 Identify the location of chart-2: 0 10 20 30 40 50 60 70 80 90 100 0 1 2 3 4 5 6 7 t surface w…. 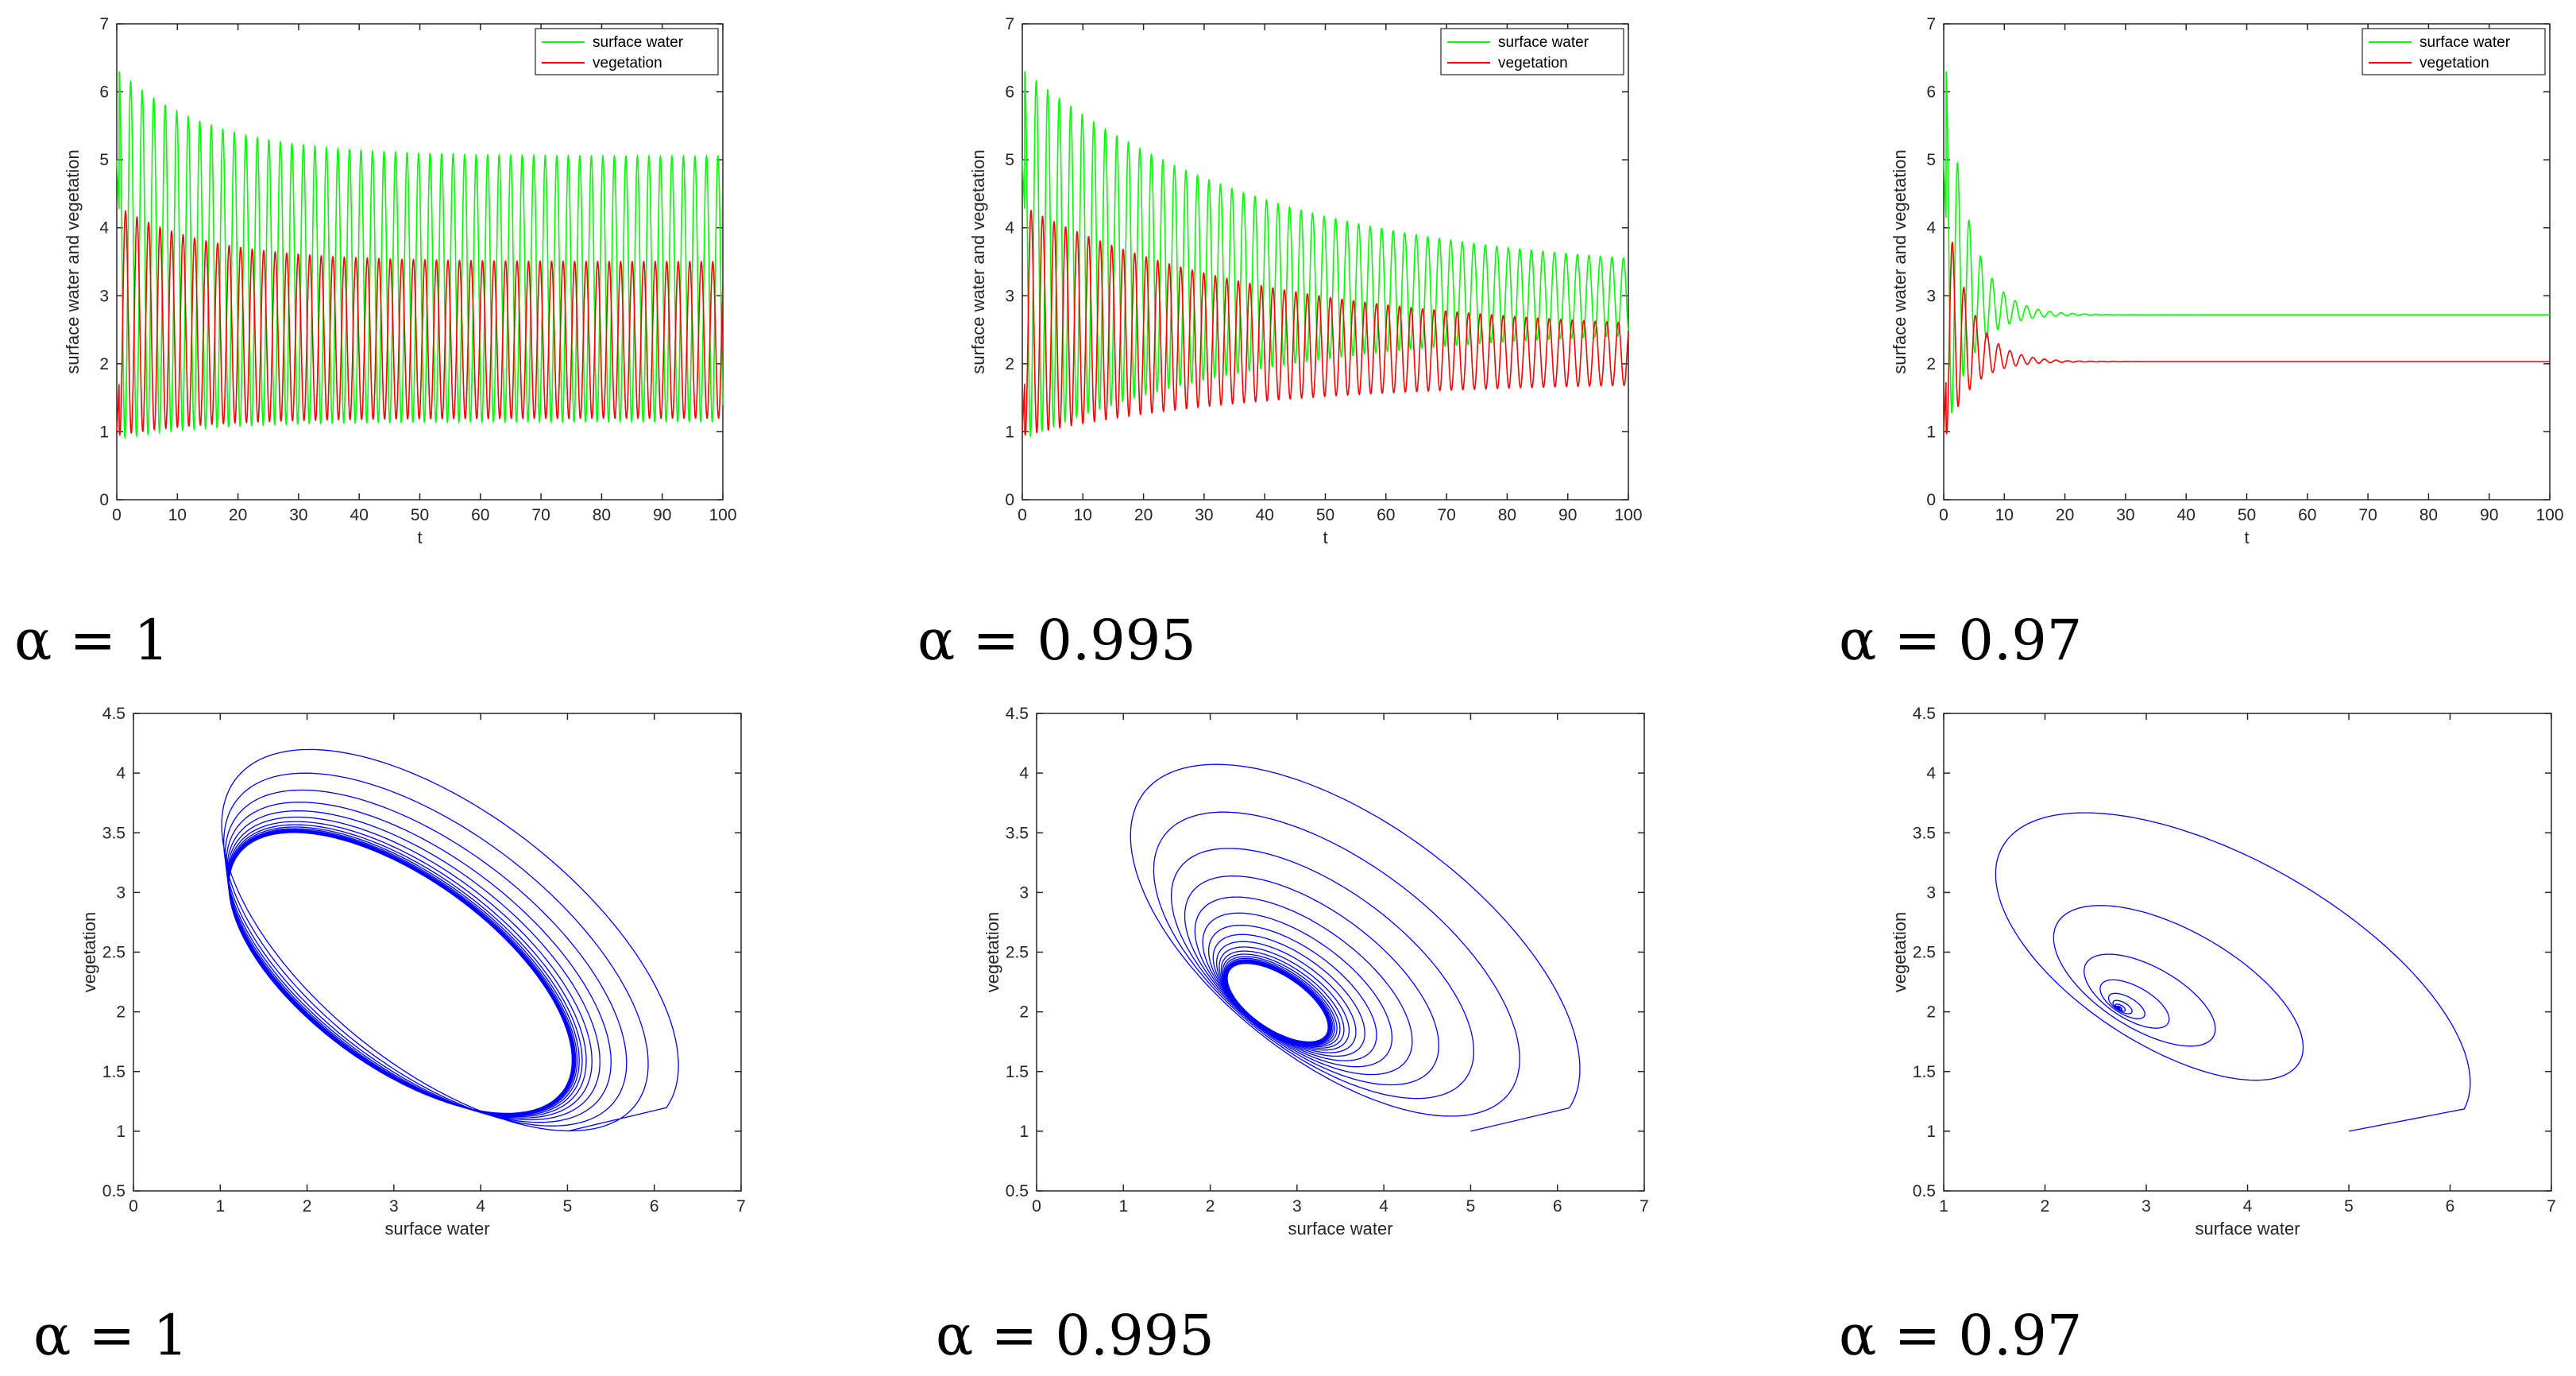
(1305, 281).